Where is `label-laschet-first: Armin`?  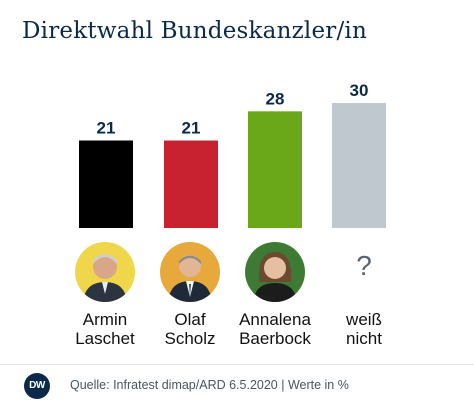
label-laschet-first: Armin is located at coordinates (105, 319).